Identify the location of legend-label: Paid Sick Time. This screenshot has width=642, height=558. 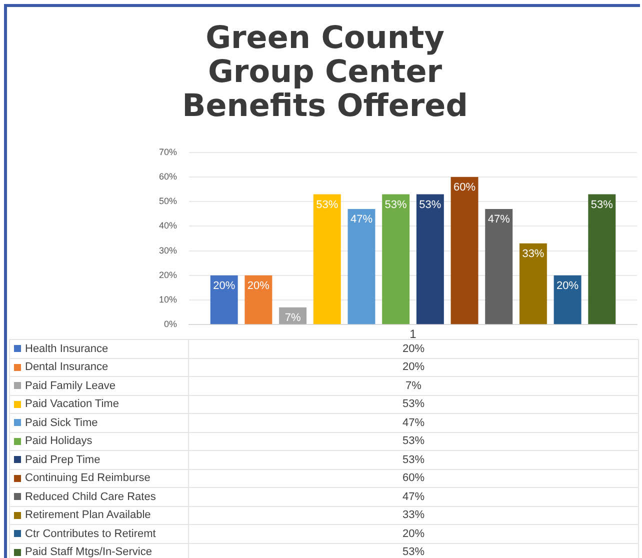
(99, 423).